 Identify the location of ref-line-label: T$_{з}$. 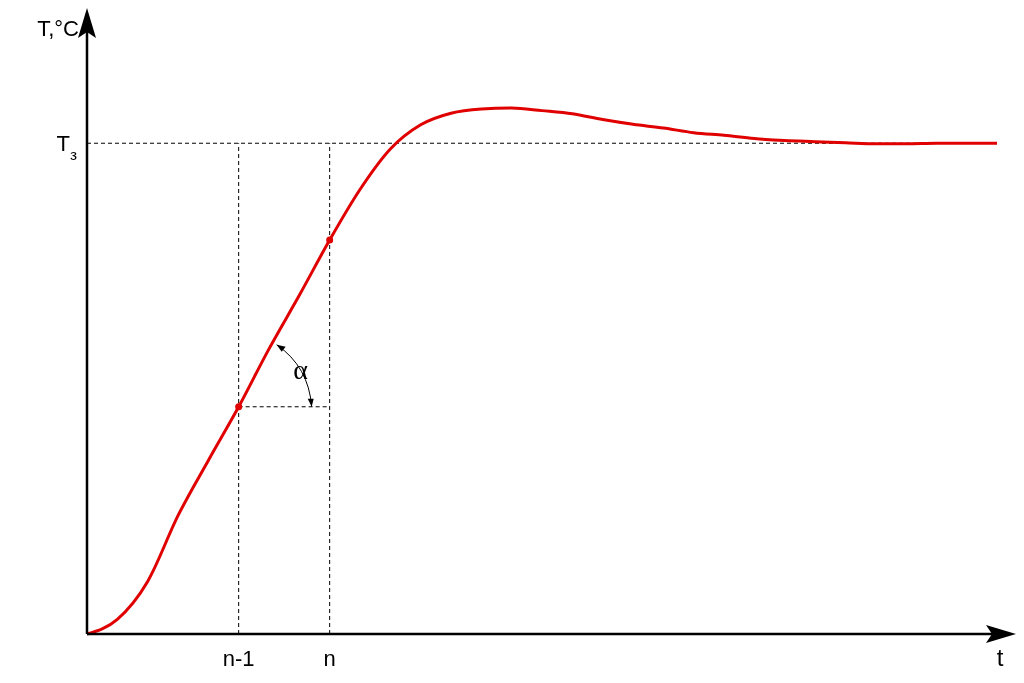
(66, 147).